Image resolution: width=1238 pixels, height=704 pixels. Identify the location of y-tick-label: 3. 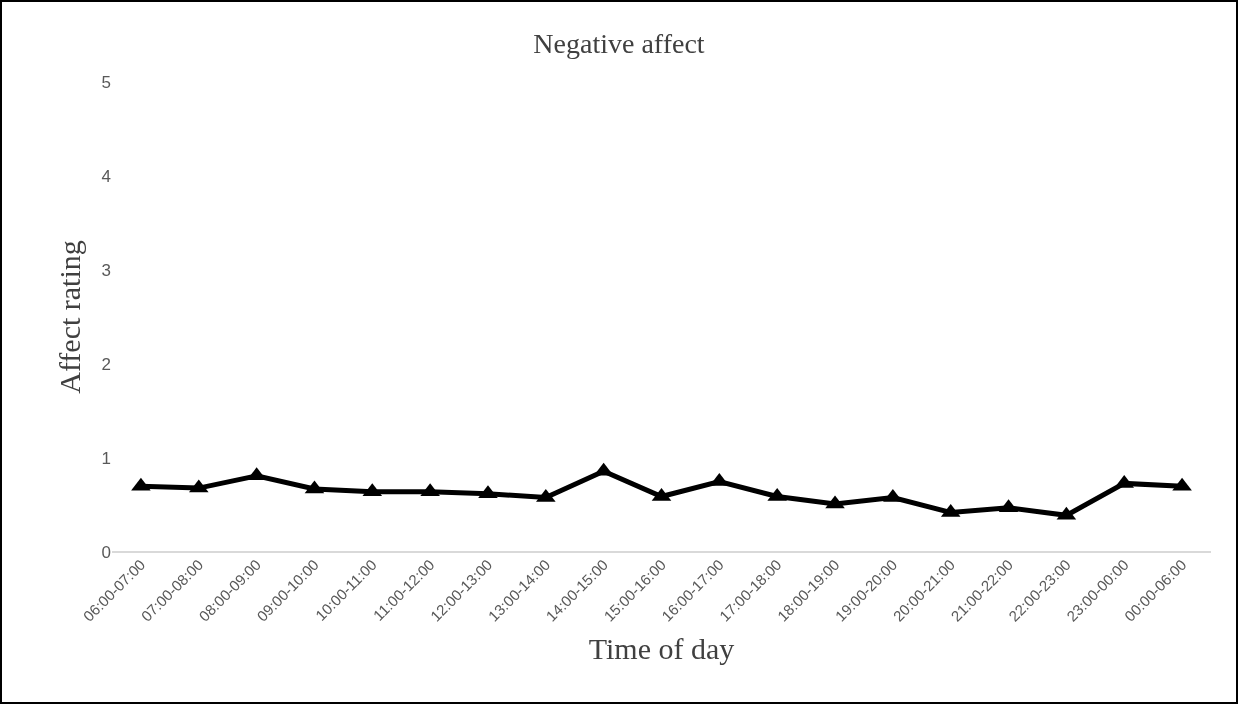
(106, 270).